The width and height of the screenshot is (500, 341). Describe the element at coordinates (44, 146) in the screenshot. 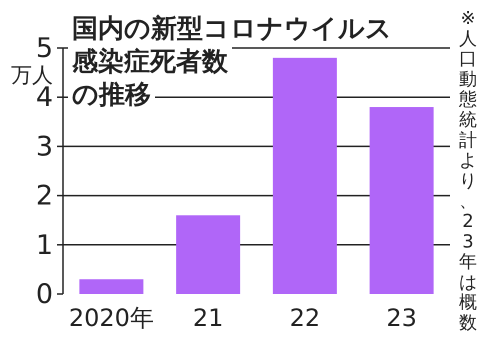

I see `y-tick-label: 3` at that location.